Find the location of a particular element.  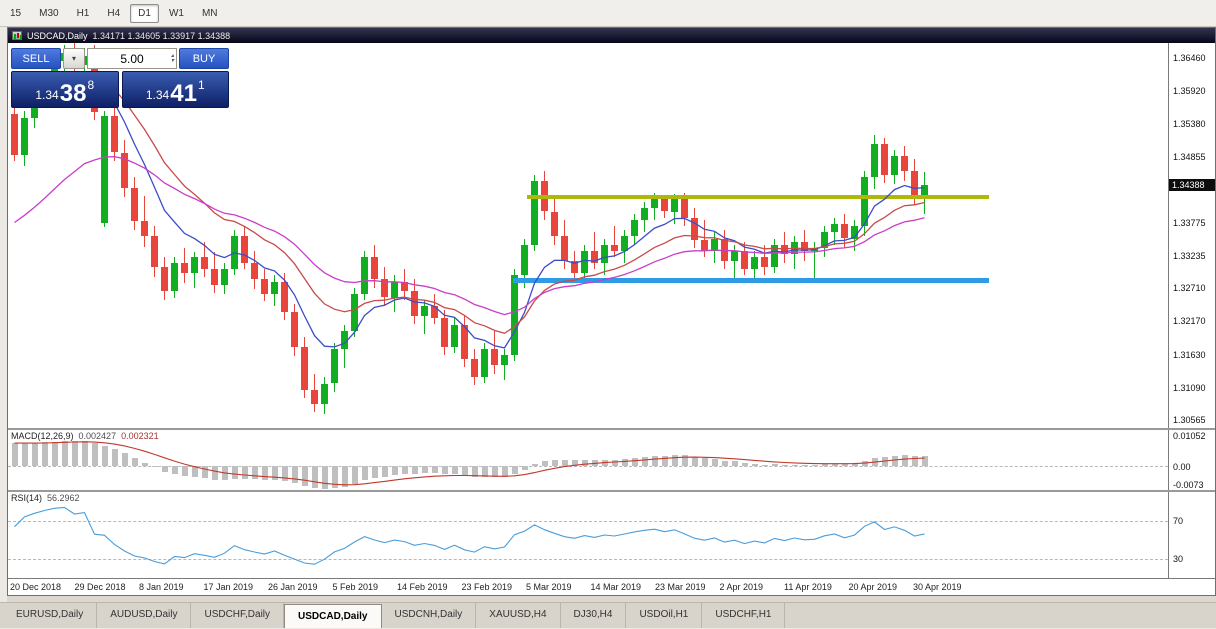

ask-price-panel: 1.34 41 1 is located at coordinates (175, 89).